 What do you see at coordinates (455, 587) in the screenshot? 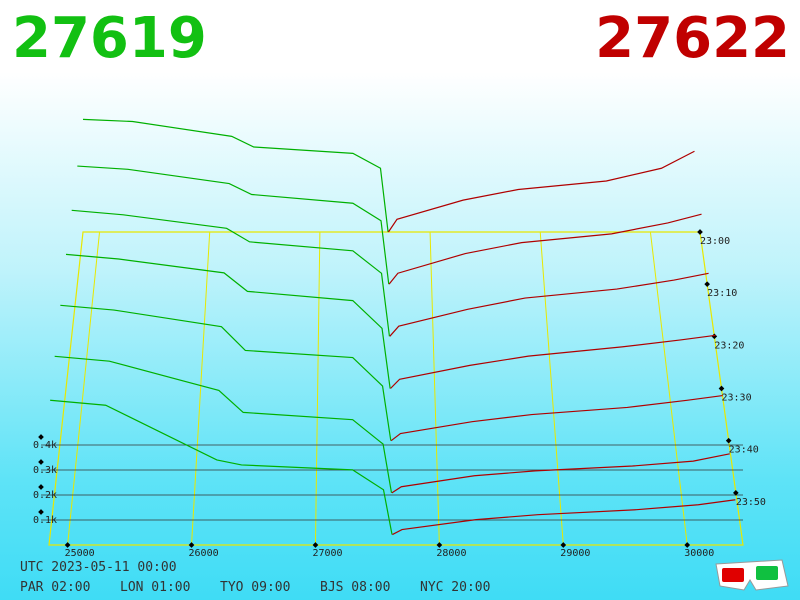
I see `zone-time: NYC 20:00` at bounding box center [455, 587].